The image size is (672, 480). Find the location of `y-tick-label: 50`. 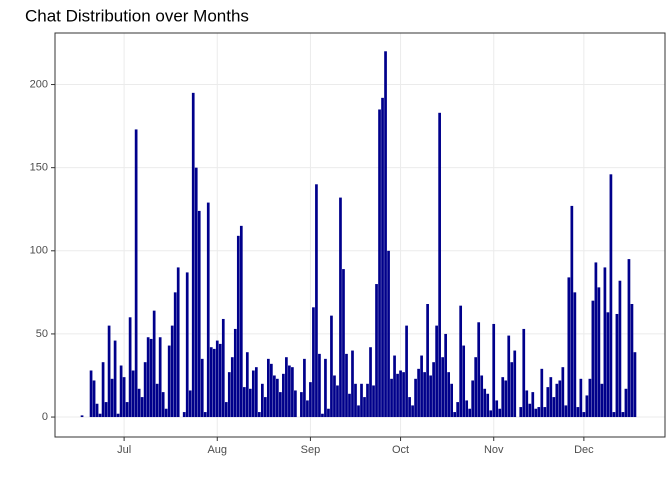

y-tick-label: 50 is located at coordinates (42, 334).